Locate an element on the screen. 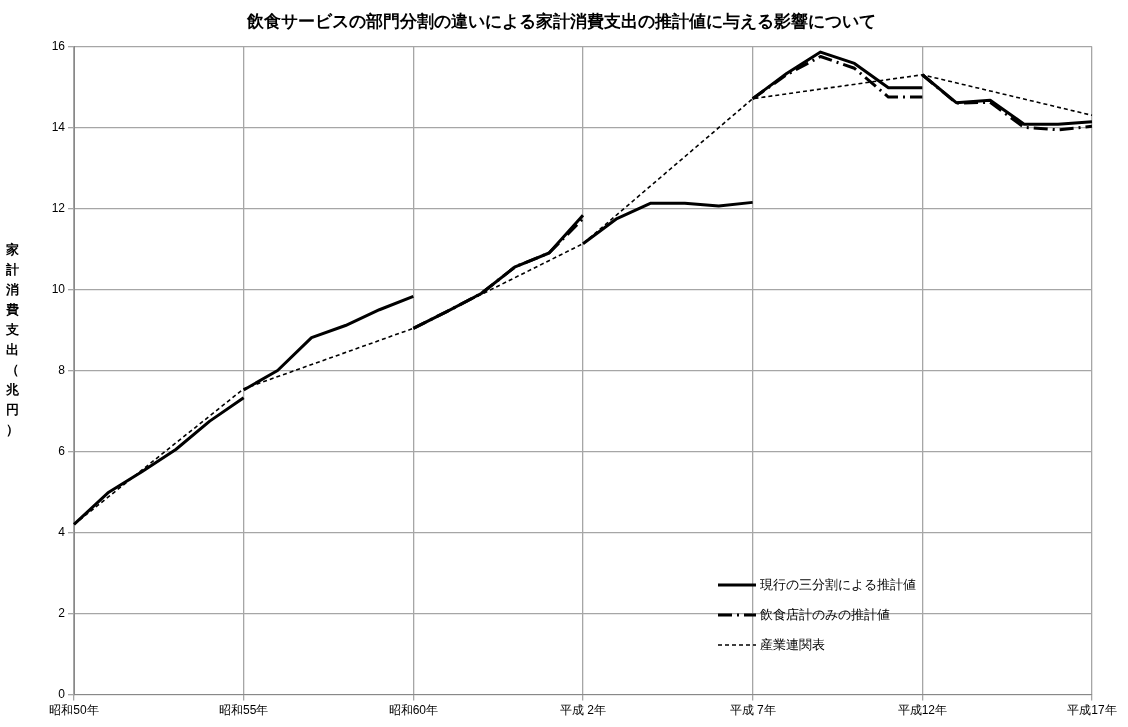 This screenshot has height=727, width=1128. y-tick-label: 12 is located at coordinates (58, 207).